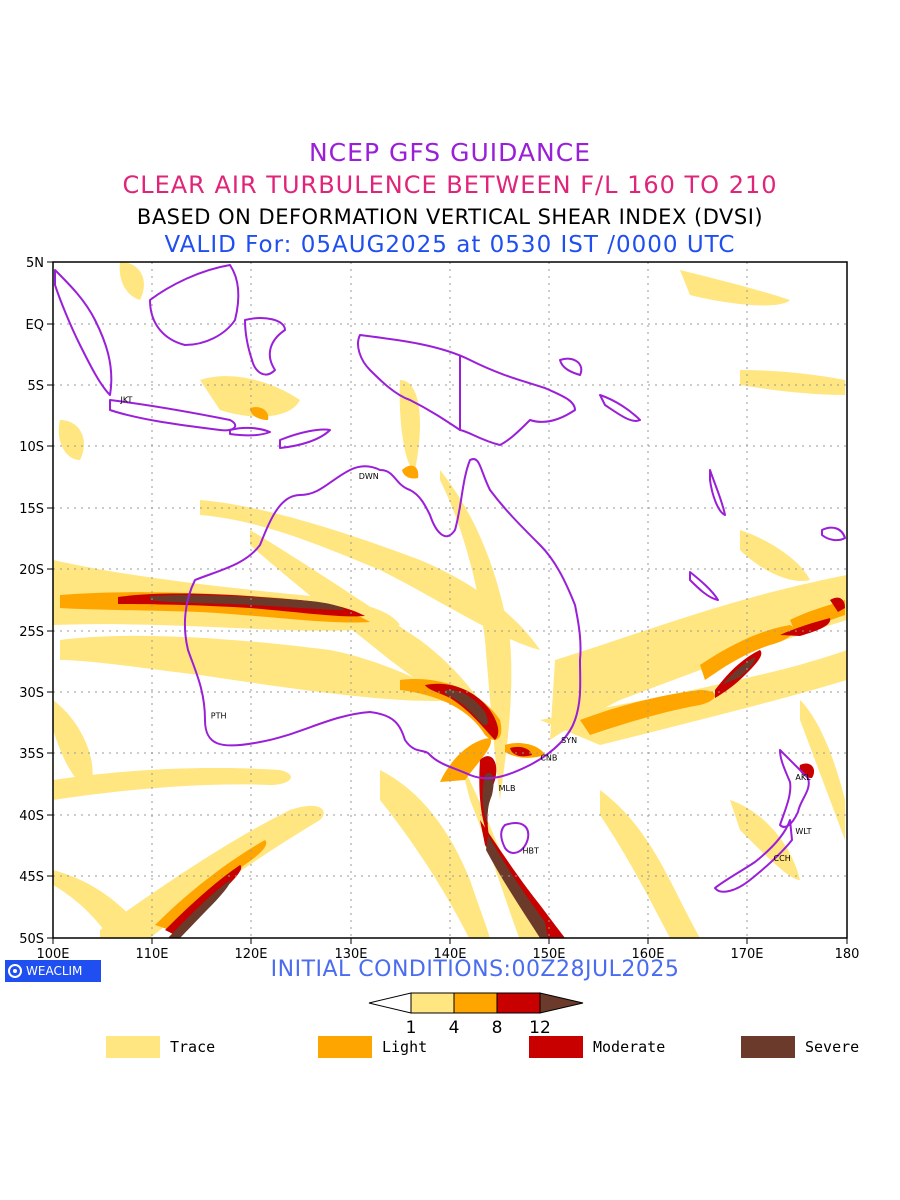  I want to click on colorbar-tick: 12, so click(540, 1028).